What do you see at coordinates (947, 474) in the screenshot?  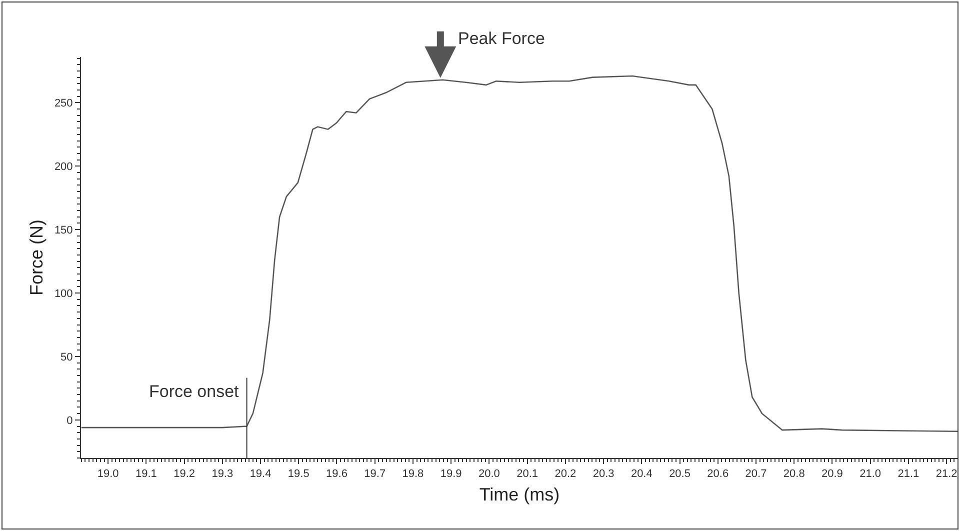 I see `x-tick-label: 21.2` at bounding box center [947, 474].